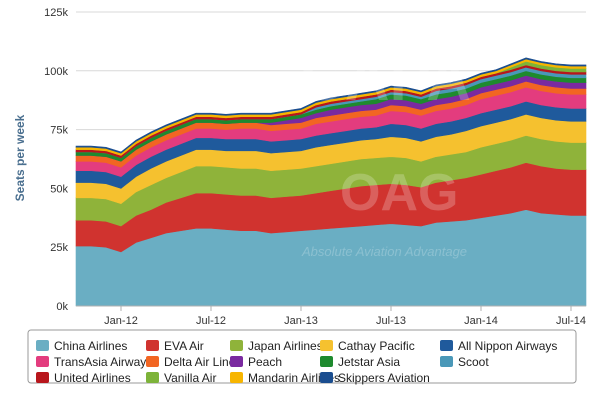 This screenshot has height=400, width=600. I want to click on legend-item: All Nippon Airways, so click(498, 346).